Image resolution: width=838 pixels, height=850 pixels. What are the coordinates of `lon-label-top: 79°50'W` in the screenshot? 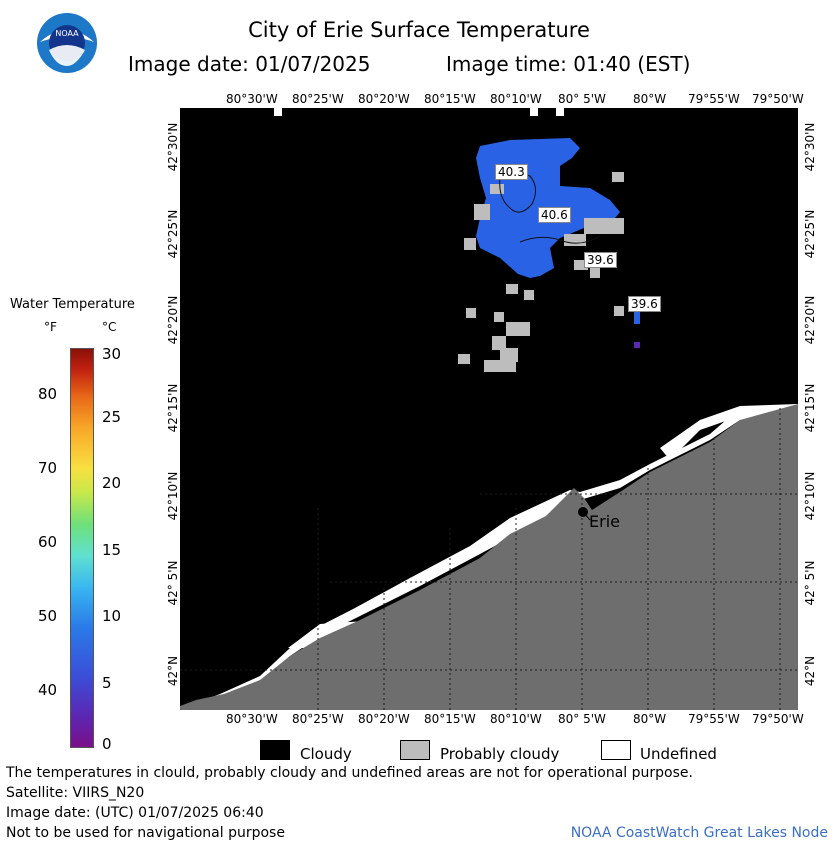 It's located at (778, 99).